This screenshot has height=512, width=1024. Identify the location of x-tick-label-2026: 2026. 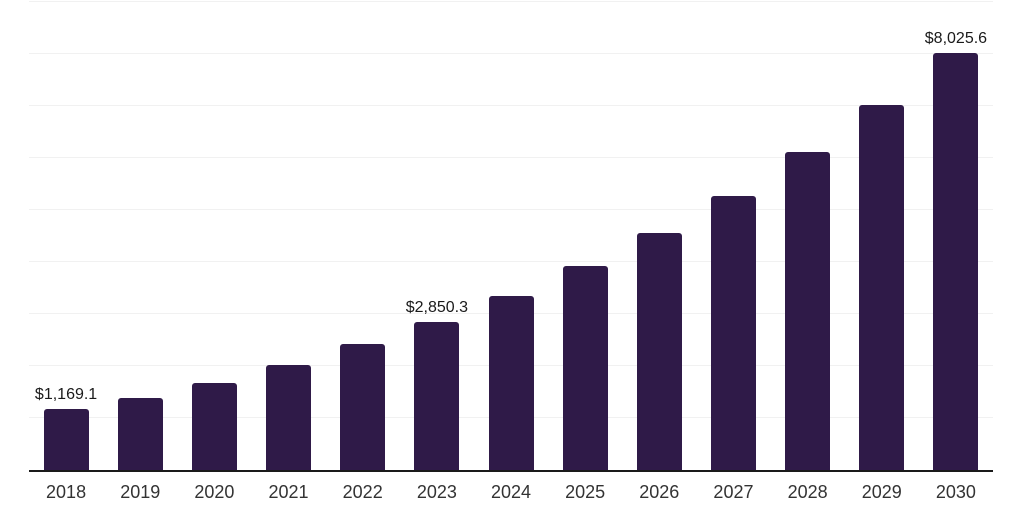
(659, 492).